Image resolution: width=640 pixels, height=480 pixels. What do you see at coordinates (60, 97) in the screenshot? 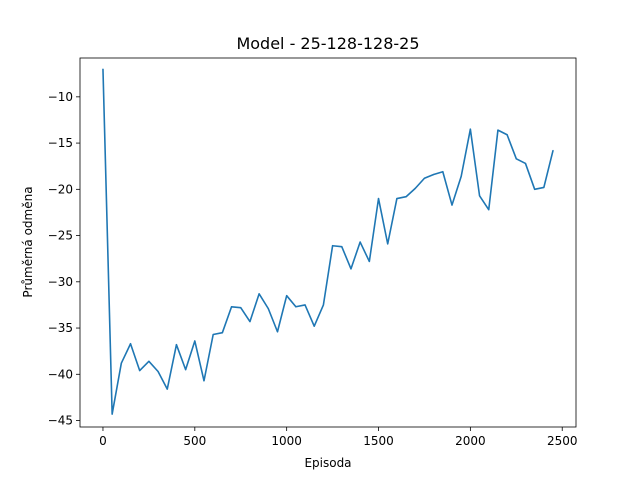
I see `y-tick-label: −10` at bounding box center [60, 97].